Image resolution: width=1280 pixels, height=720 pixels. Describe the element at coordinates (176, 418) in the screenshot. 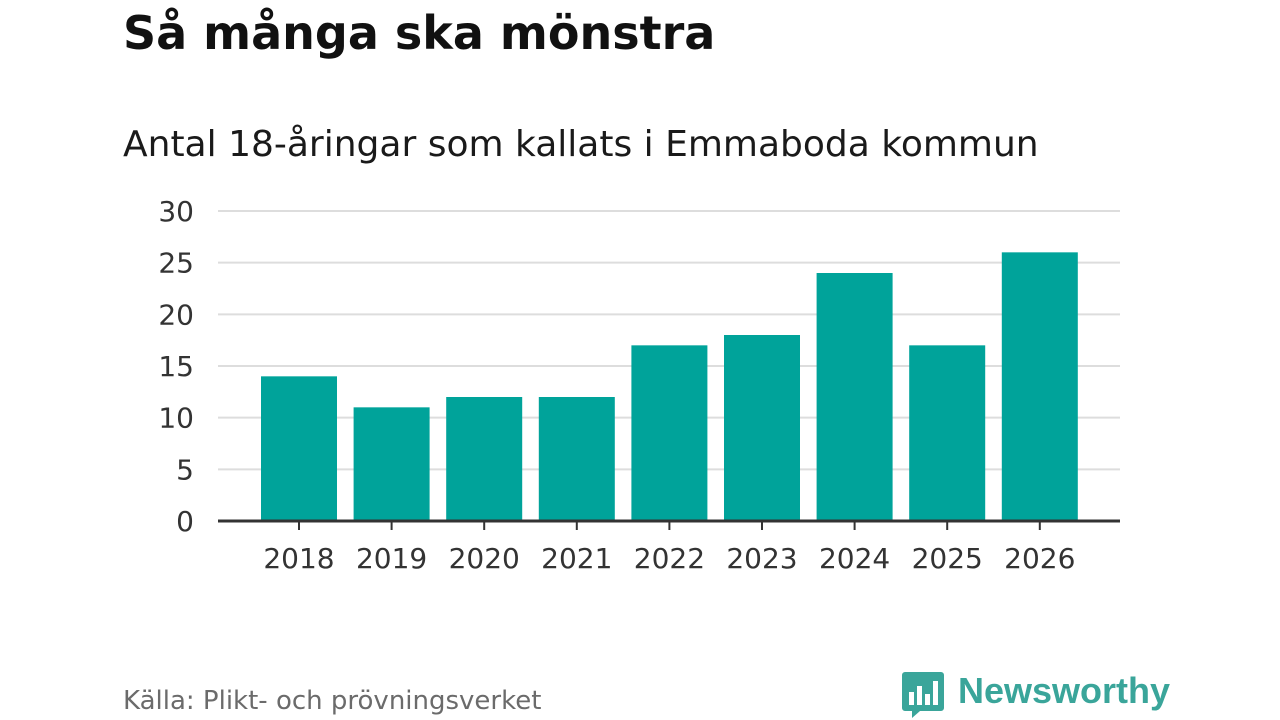

I see `y-tick-label: 10` at that location.